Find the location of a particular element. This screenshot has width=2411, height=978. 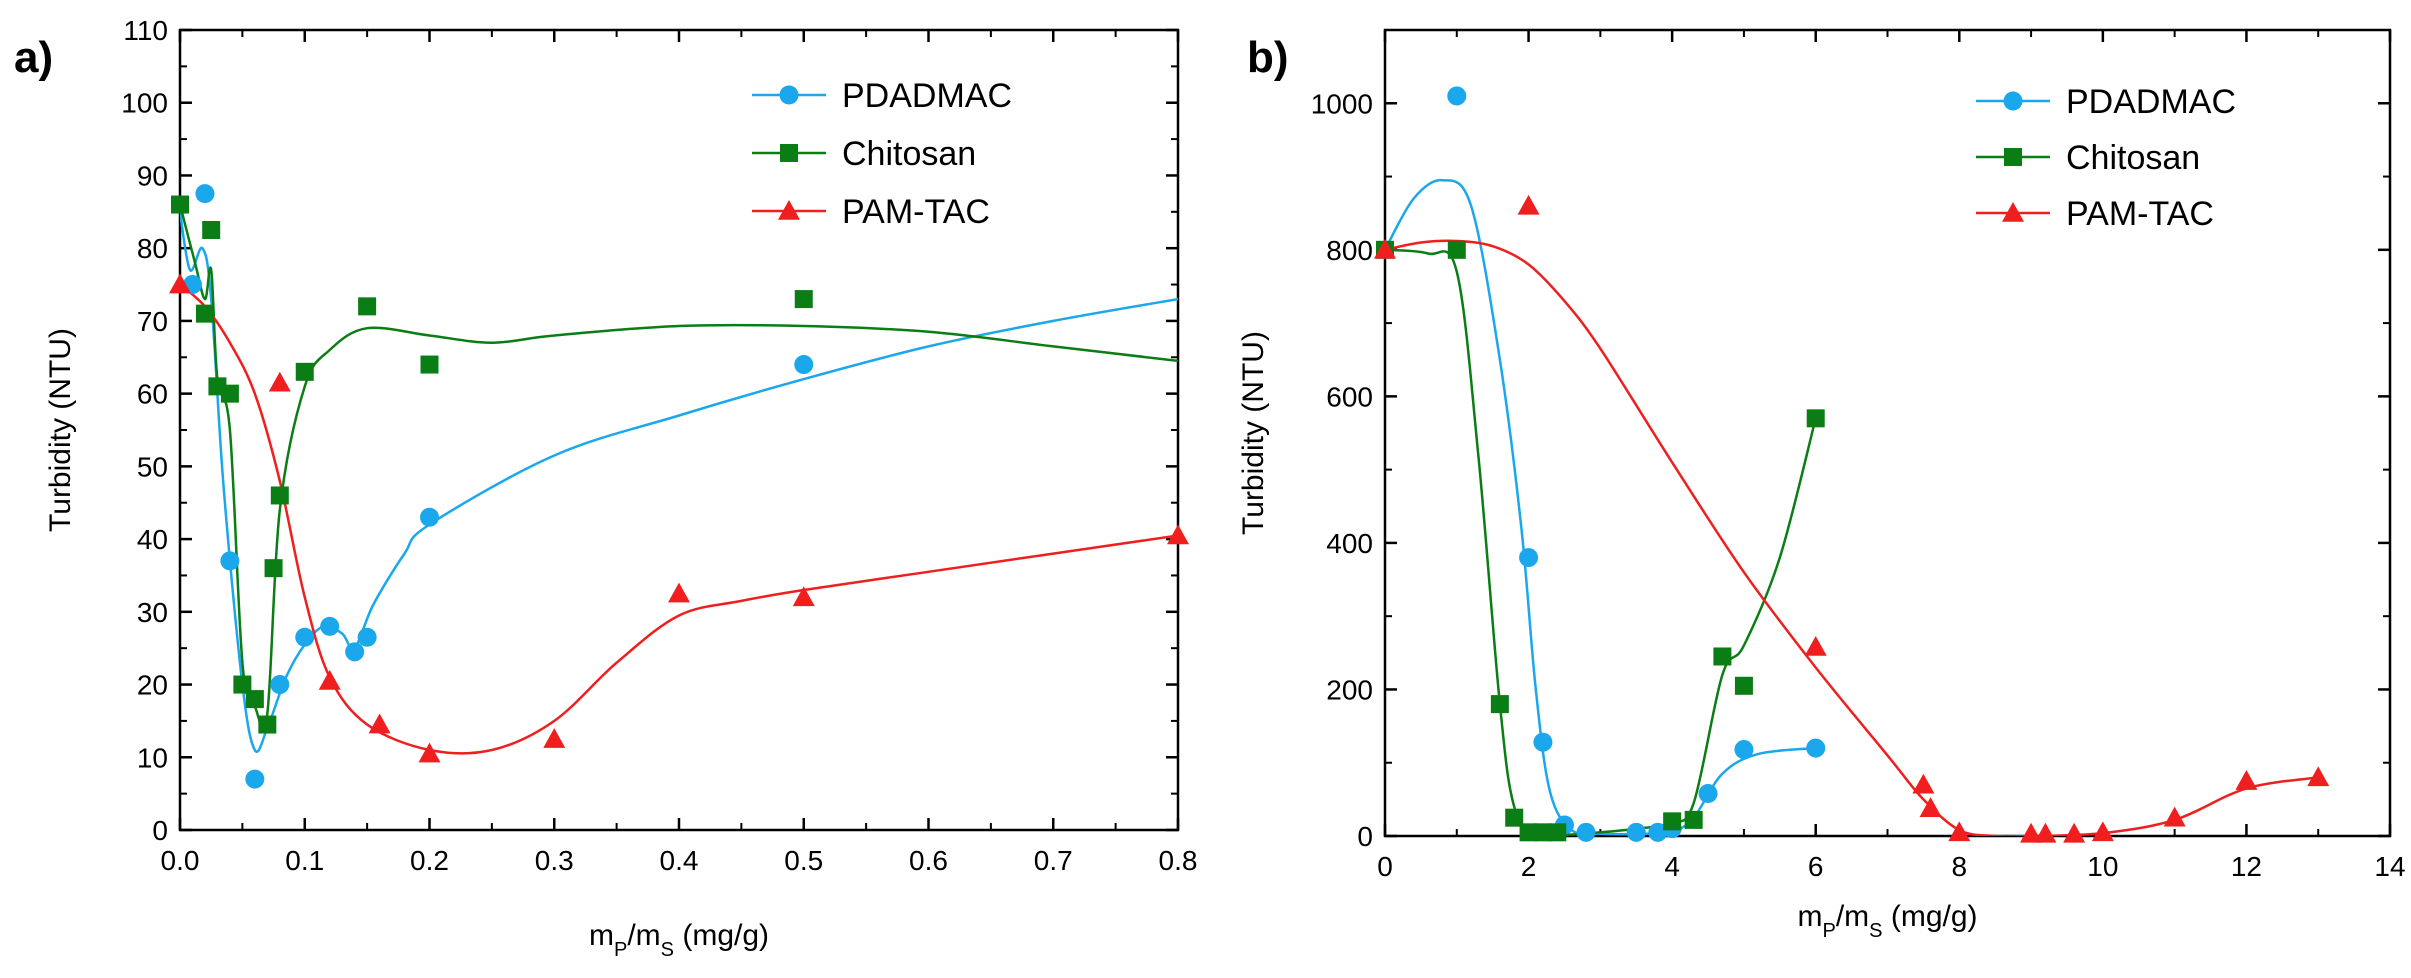

y-tick-label: 100 is located at coordinates (144, 103).